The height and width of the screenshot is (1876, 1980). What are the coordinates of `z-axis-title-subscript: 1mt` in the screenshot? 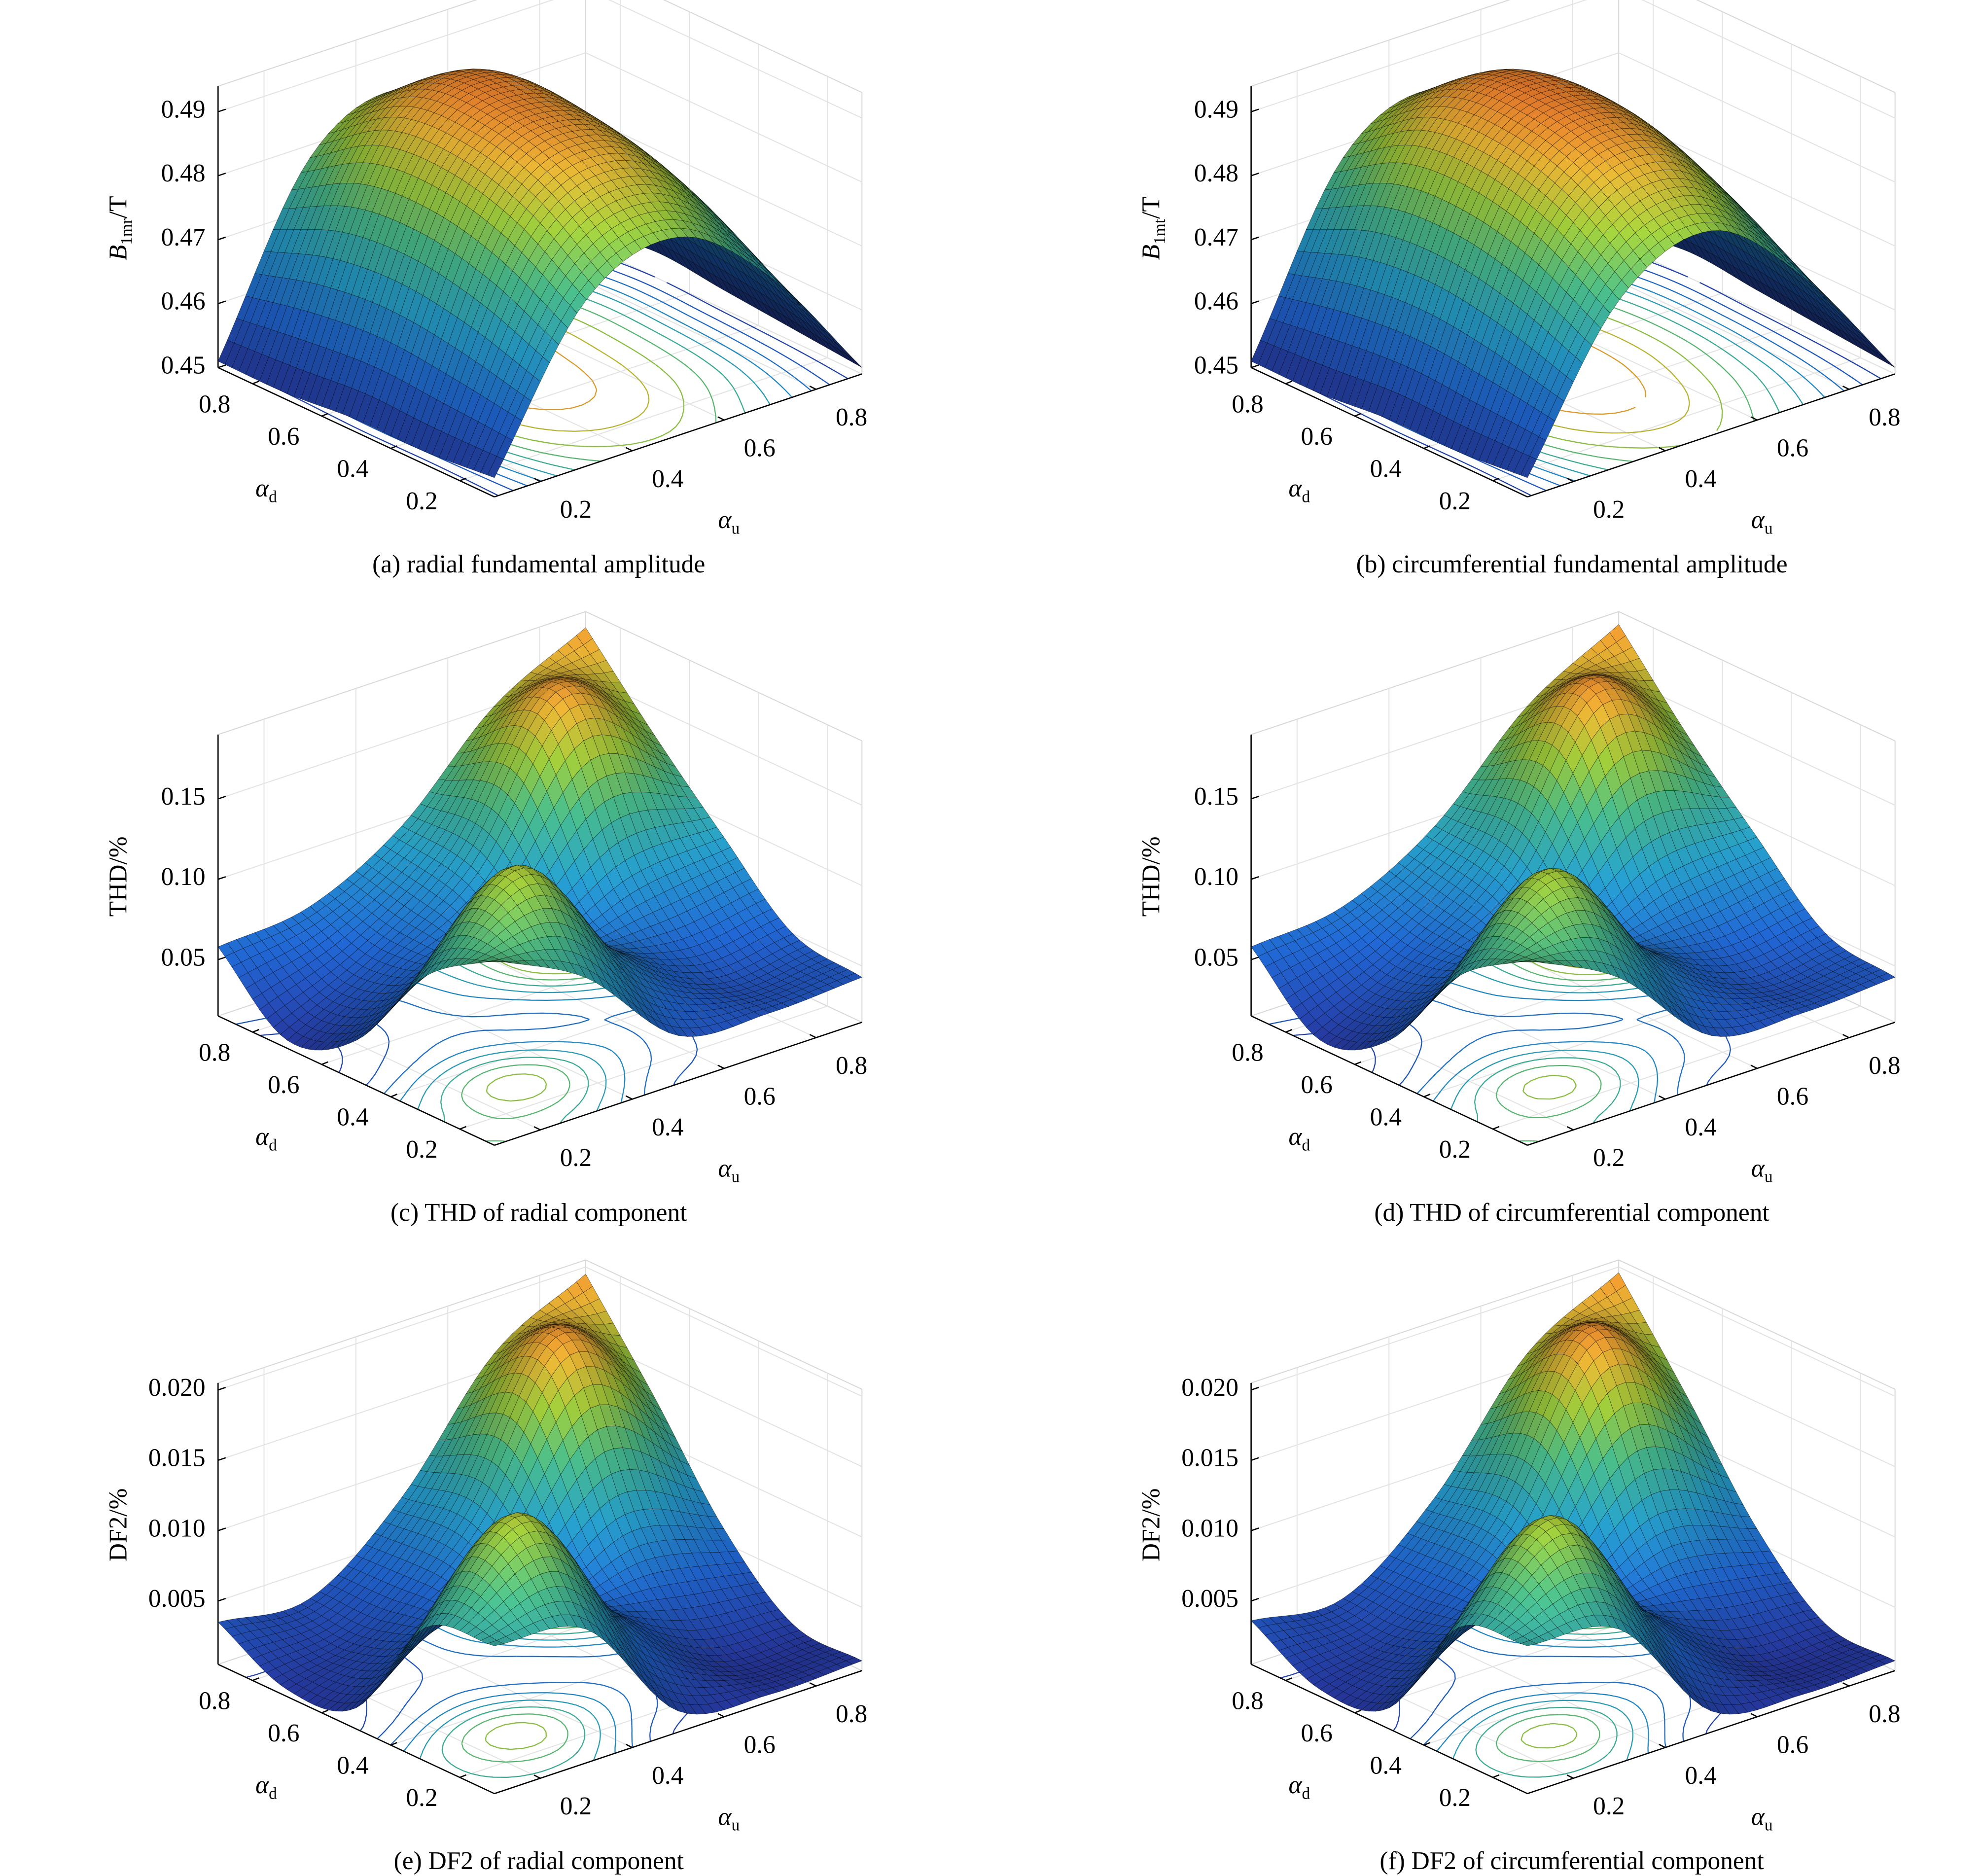 It's located at (1160, 231).